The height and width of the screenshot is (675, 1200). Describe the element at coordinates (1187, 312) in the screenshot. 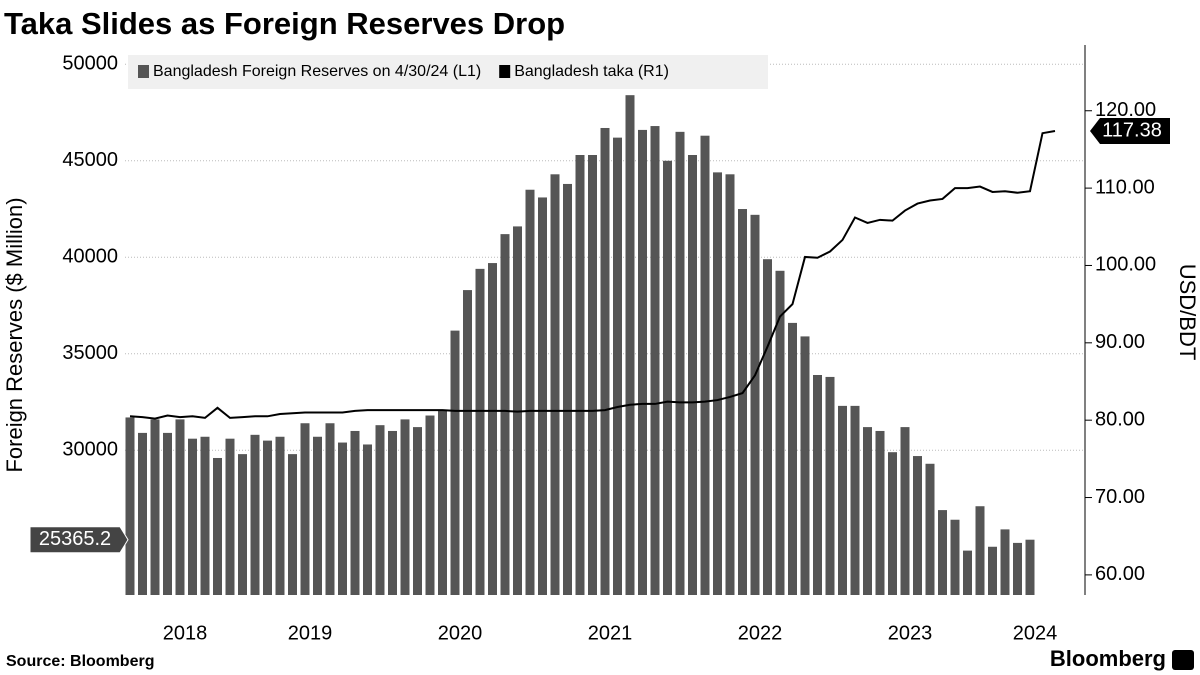

I see `y2-axis-label: USD/BDT` at that location.